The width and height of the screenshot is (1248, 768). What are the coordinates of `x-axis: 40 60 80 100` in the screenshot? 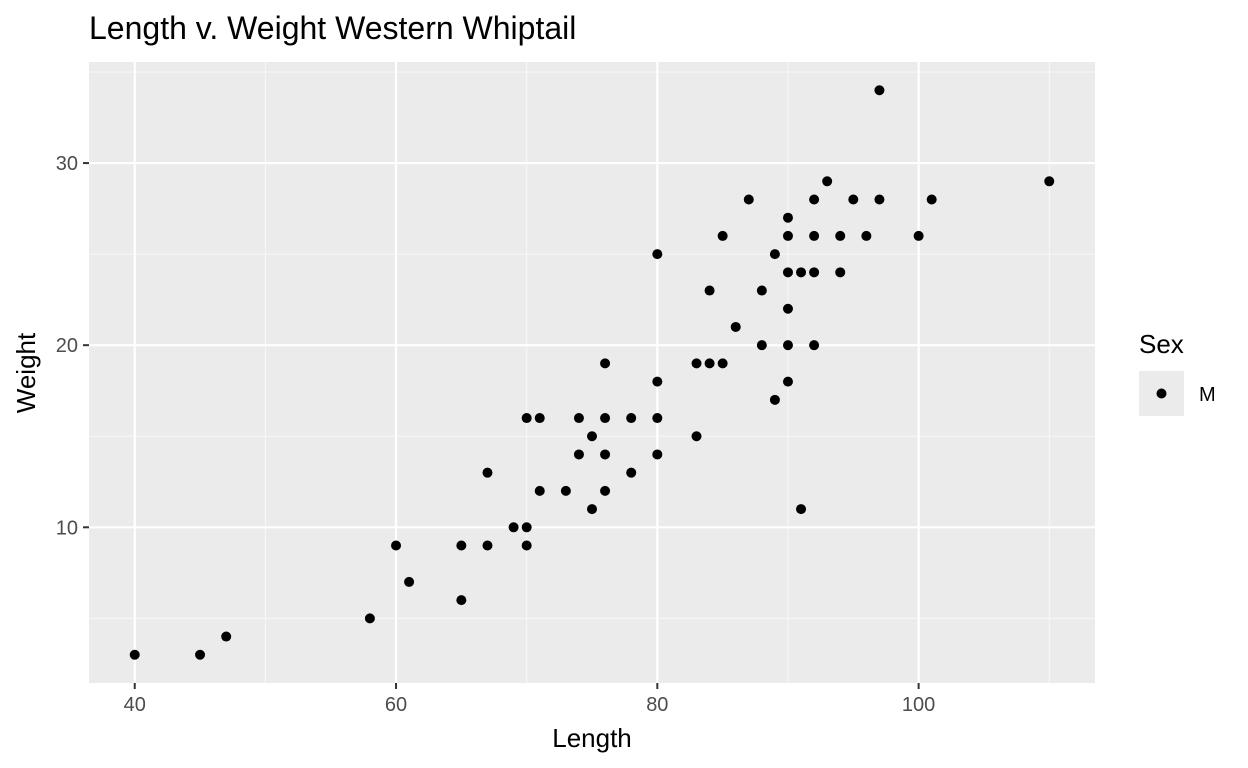 It's located at (529, 699).